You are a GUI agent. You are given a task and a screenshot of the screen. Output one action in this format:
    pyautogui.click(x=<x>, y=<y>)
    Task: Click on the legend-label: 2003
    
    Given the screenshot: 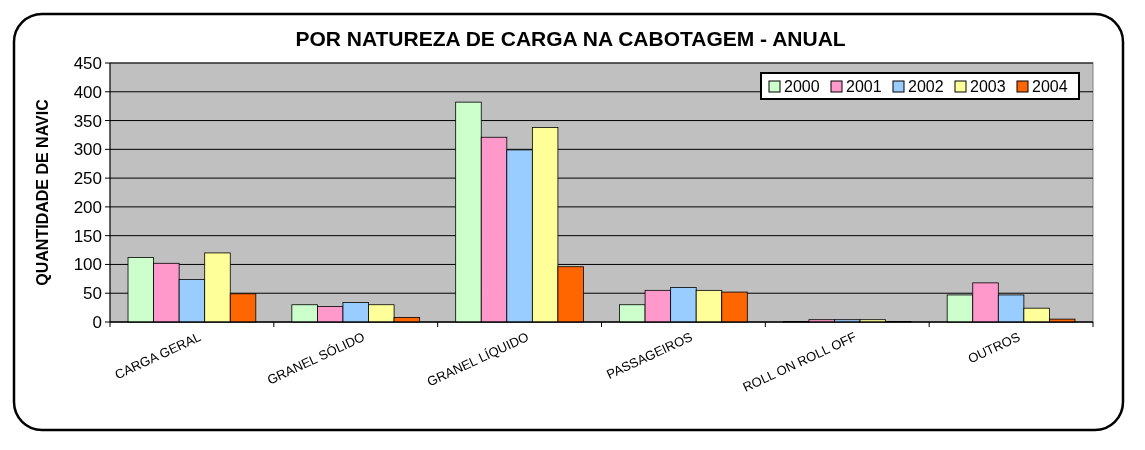 What is the action you would take?
    pyautogui.click(x=988, y=86)
    